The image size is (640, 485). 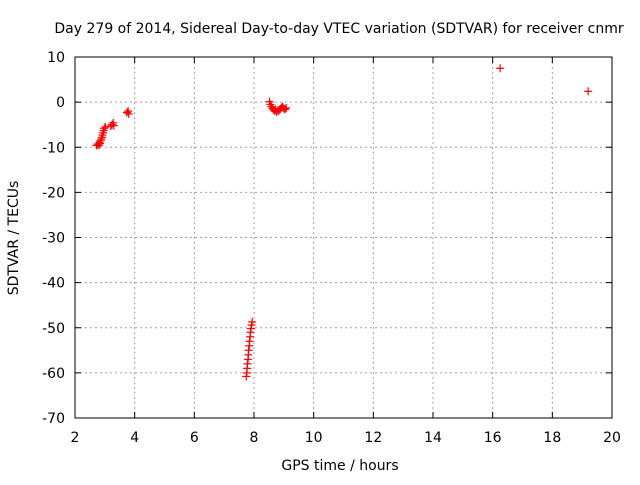 What do you see at coordinates (53, 284) in the screenshot?
I see `y-tick-label: -40` at bounding box center [53, 284].